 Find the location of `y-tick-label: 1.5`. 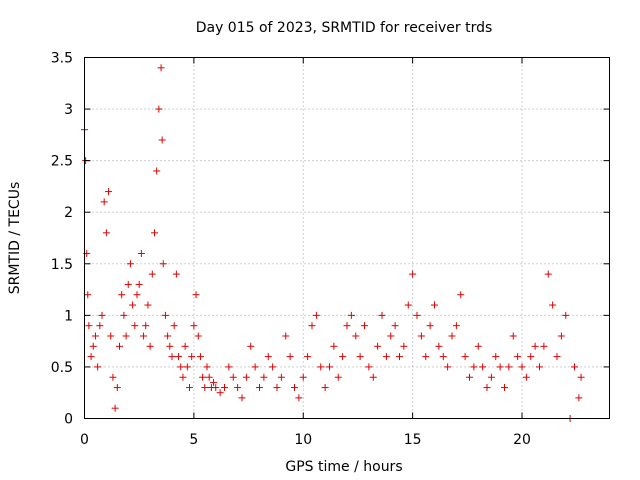

y-tick-label: 1.5 is located at coordinates (62, 265).